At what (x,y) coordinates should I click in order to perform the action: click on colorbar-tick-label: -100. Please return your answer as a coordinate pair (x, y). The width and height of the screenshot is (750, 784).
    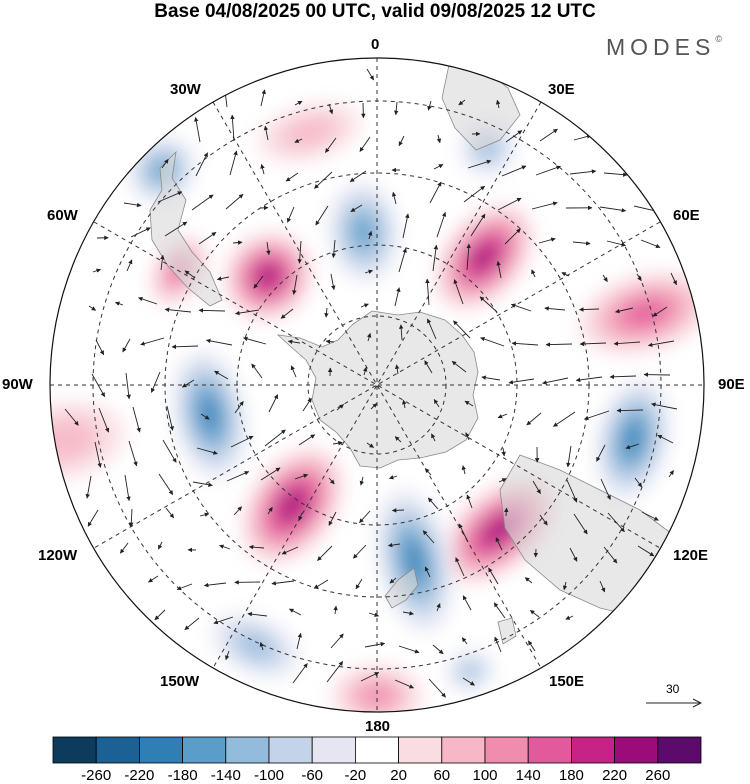
    Looking at the image, I should click on (269, 775).